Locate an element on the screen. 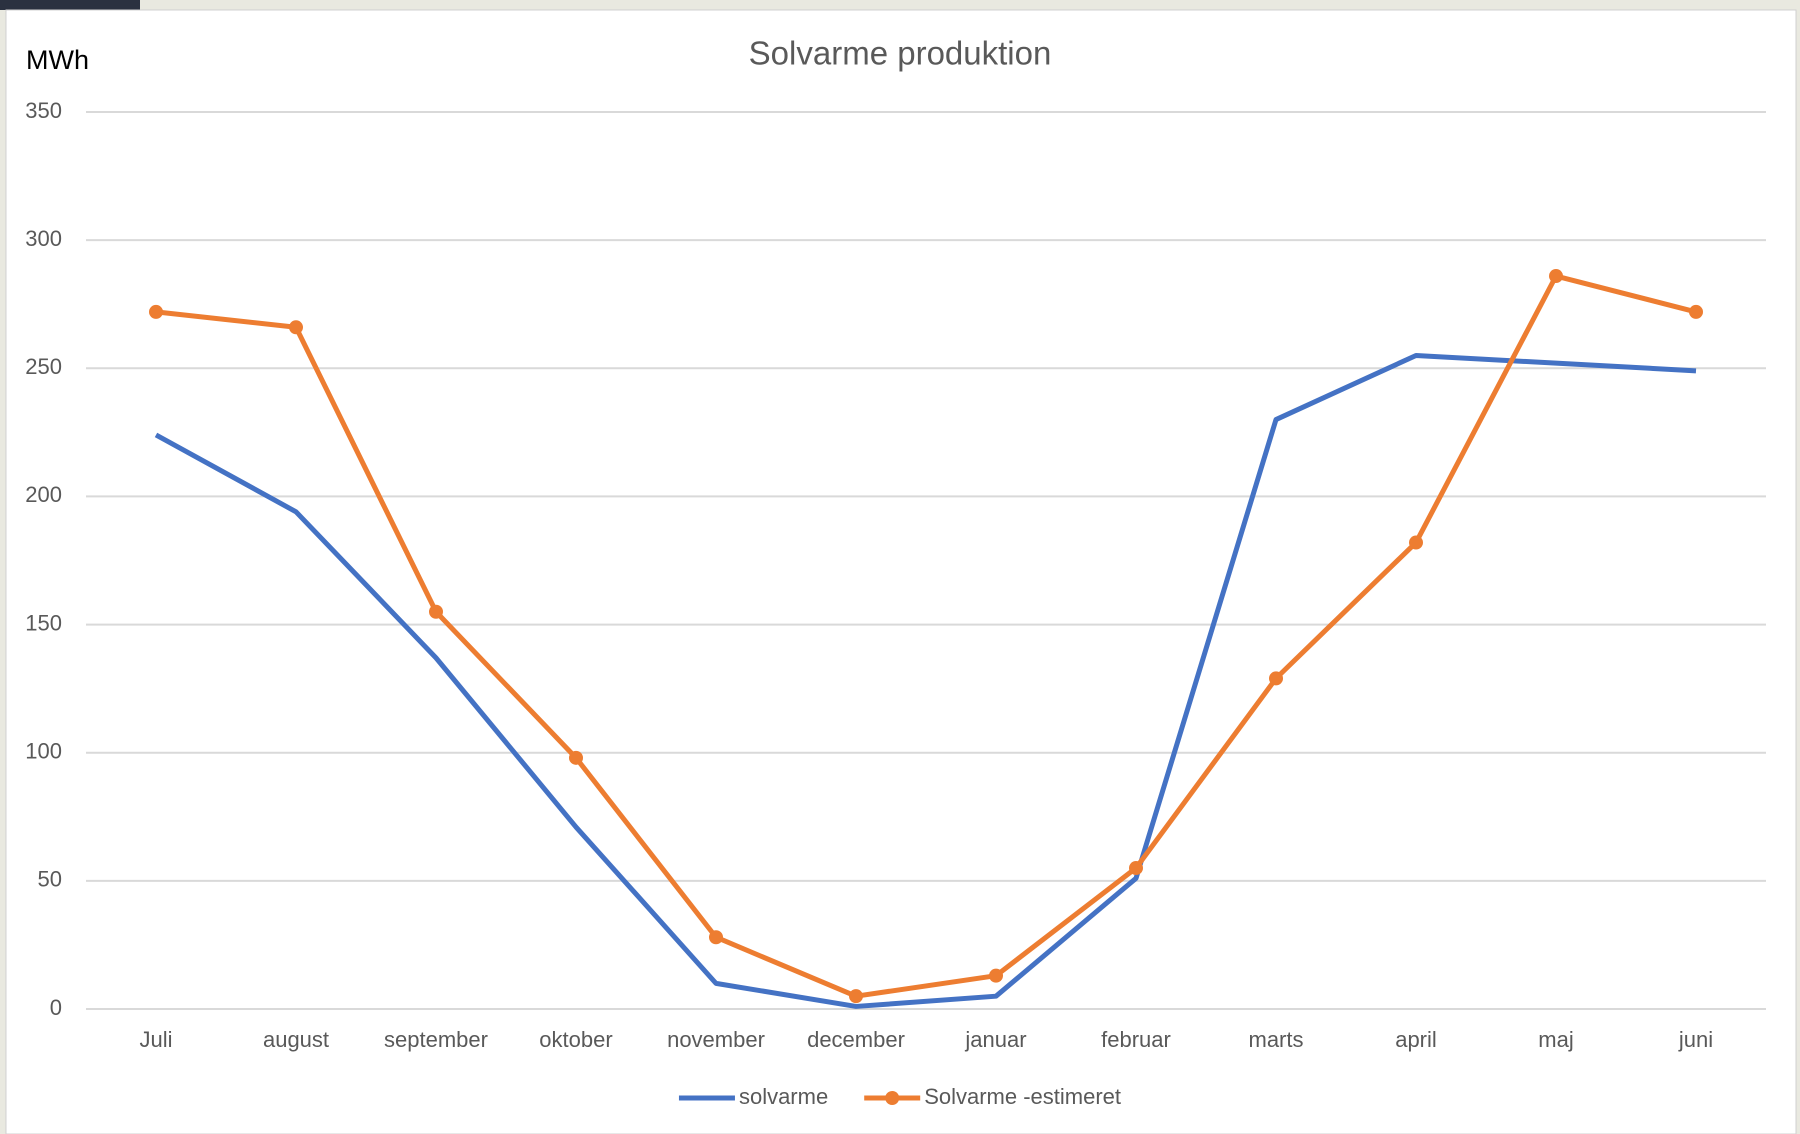  y-tick-label: 50 is located at coordinates (50, 879).